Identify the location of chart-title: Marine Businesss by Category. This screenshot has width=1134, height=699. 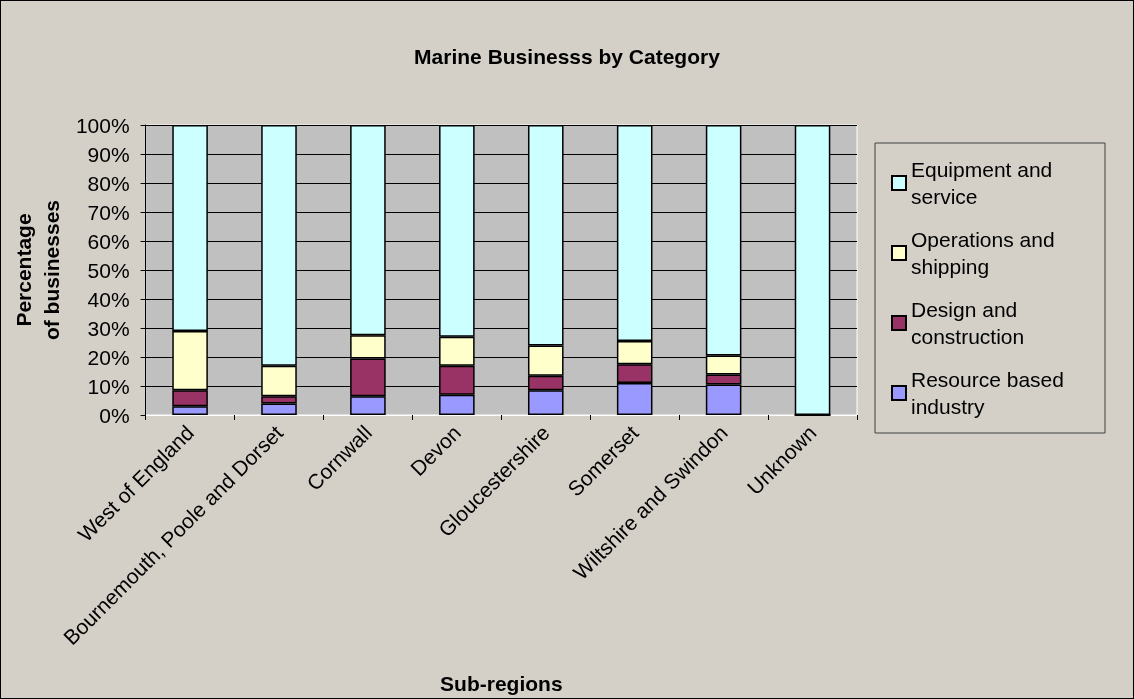
(567, 56).